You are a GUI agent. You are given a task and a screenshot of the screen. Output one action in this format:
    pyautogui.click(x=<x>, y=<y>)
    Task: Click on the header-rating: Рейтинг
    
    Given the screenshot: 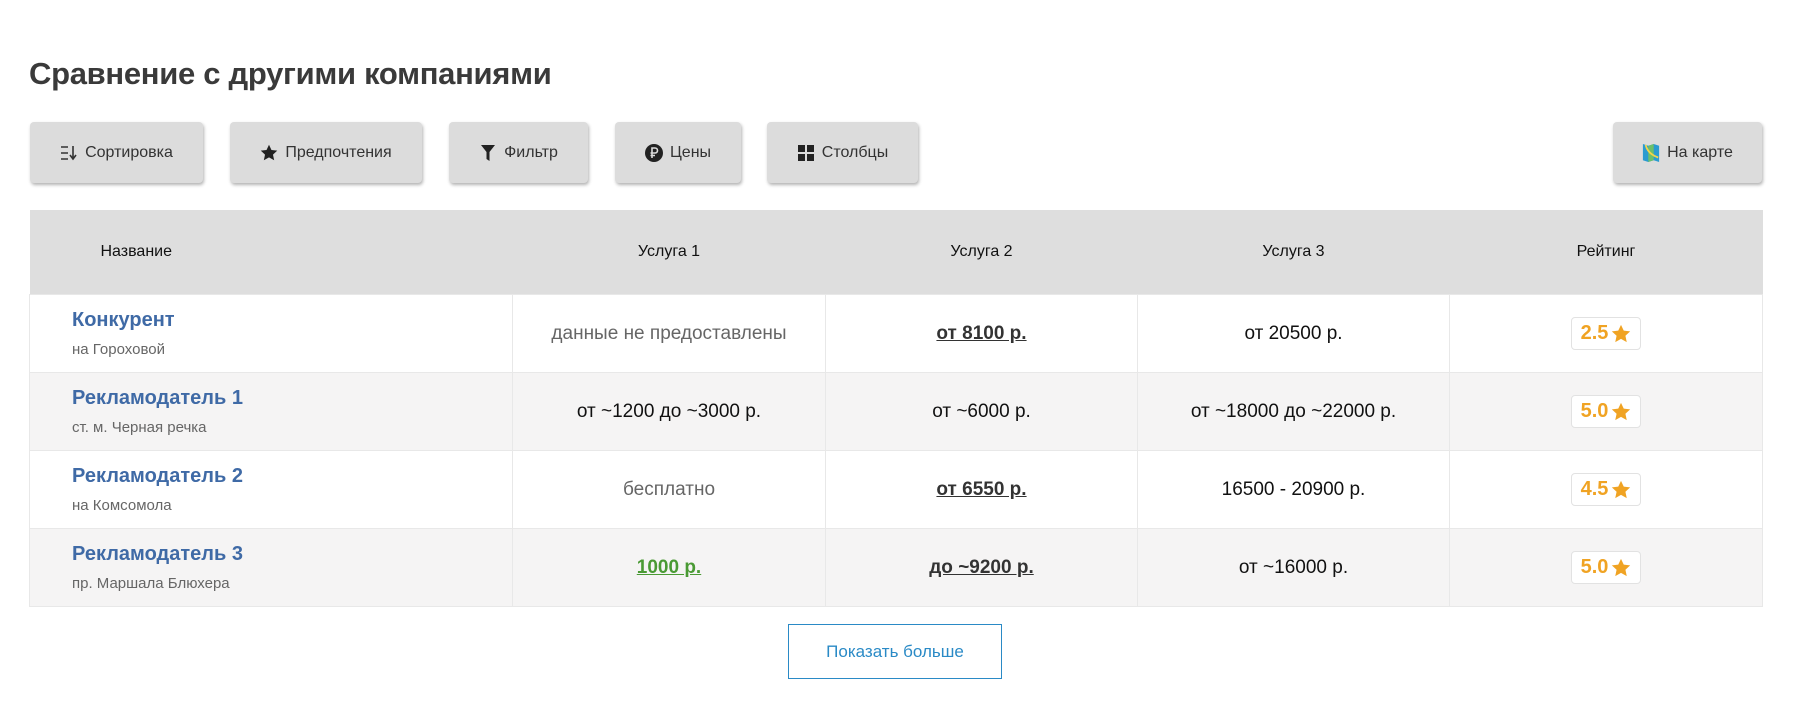 What is the action you would take?
    pyautogui.click(x=1606, y=252)
    